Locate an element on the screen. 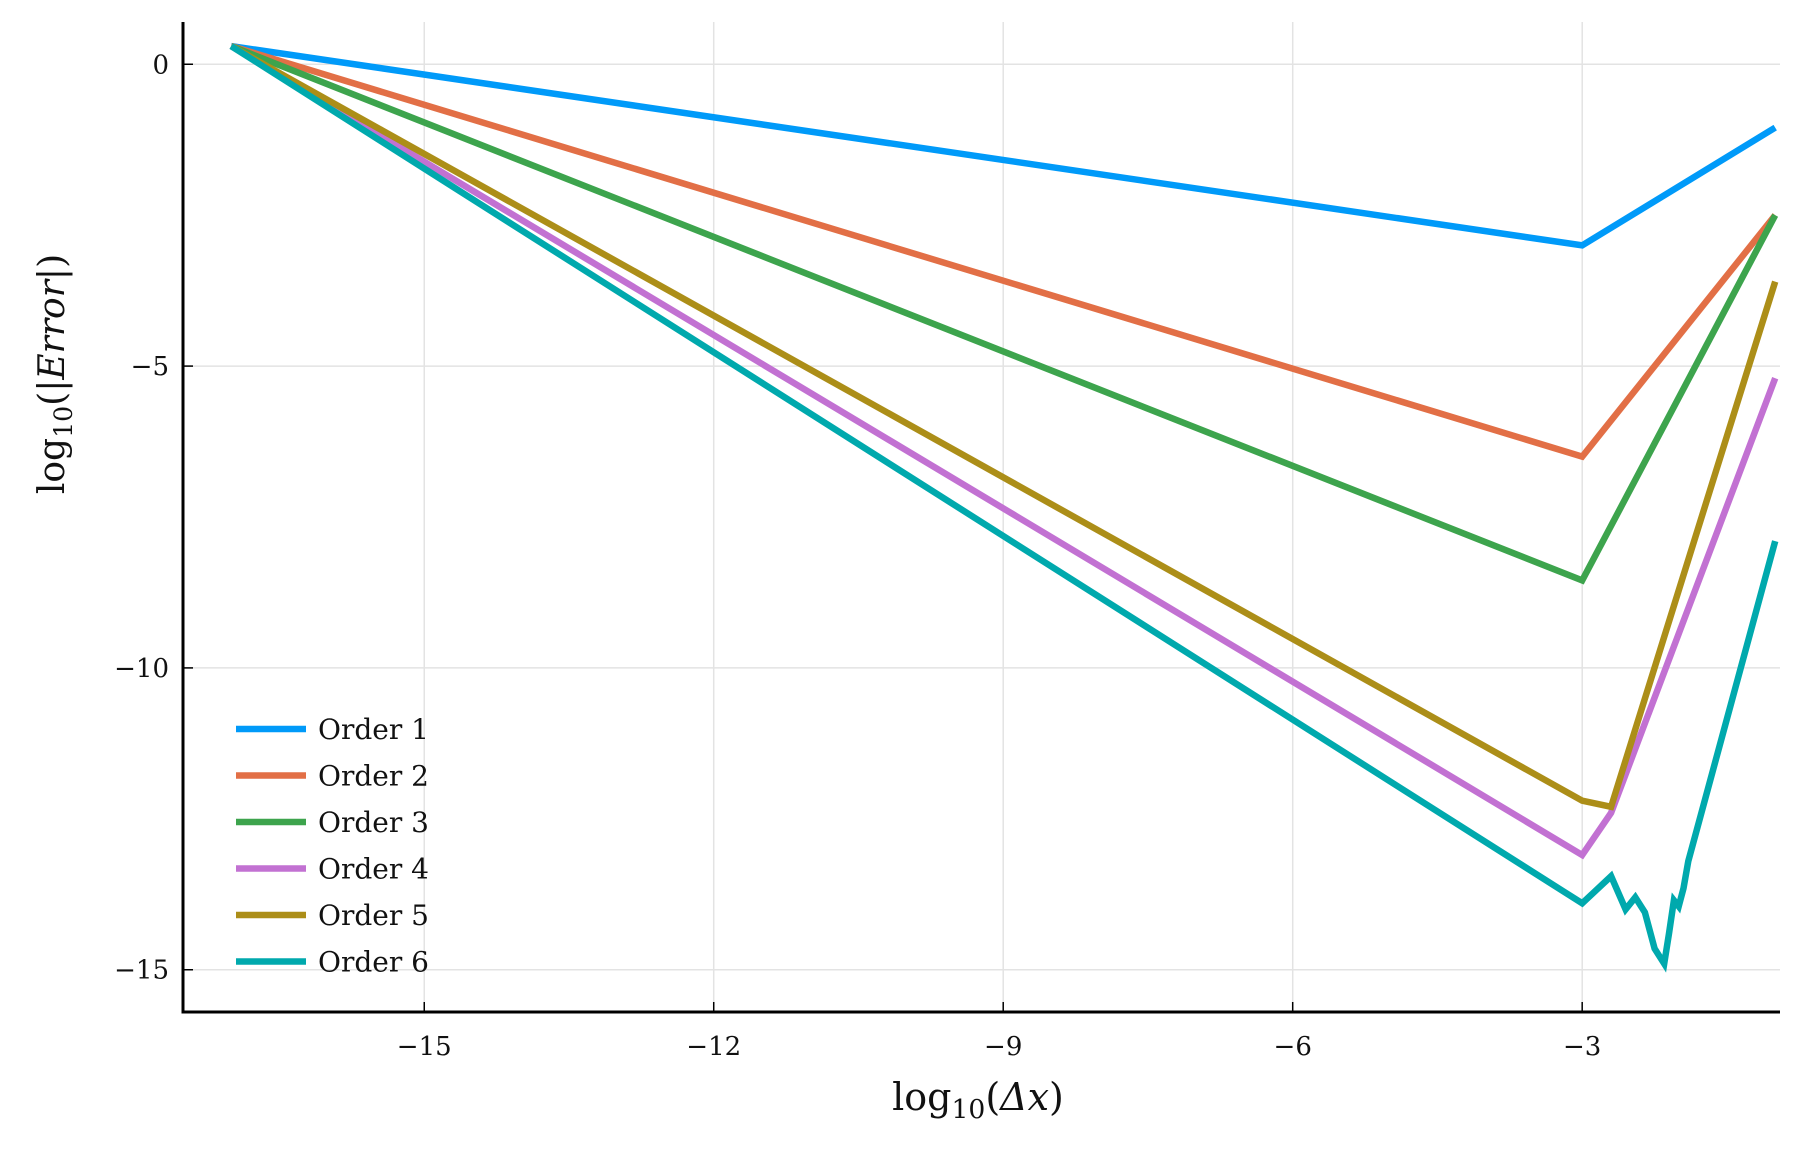 The image size is (1793, 1155). y-tick-label: −15 is located at coordinates (141, 971).